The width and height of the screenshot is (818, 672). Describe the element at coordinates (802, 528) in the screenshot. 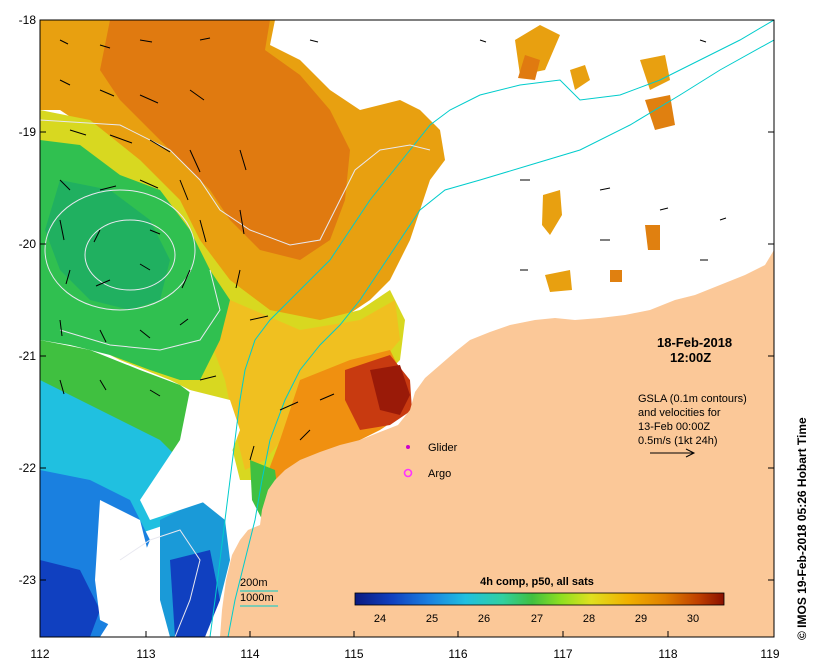

I see `credit-text: © IMOS 19-Feb-2018 05:26 Hobart Time` at that location.